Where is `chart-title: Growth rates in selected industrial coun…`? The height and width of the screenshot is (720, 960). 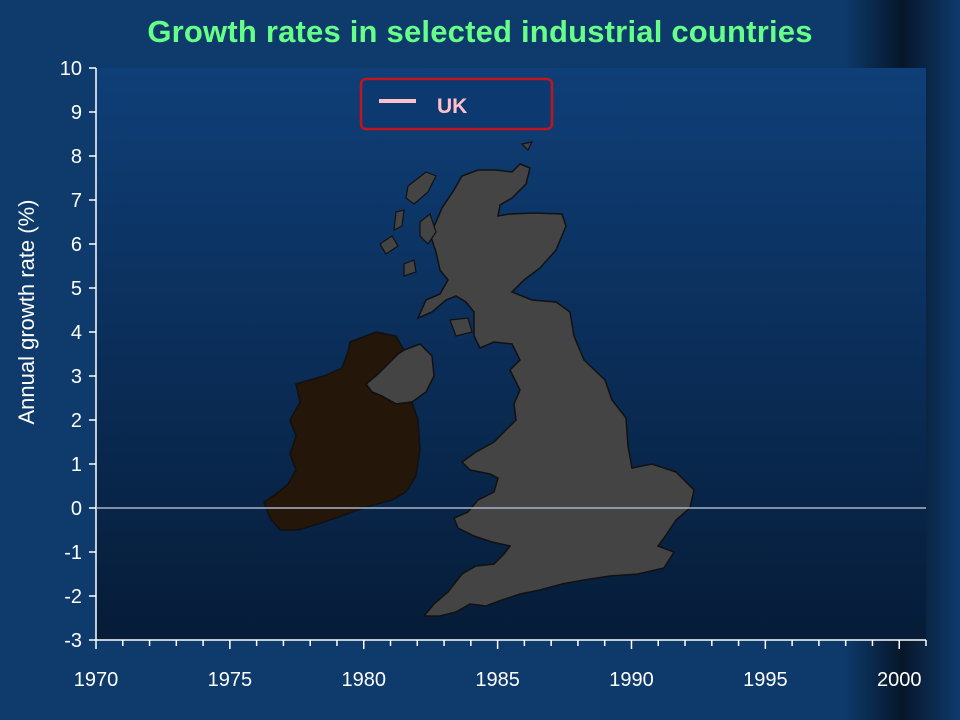
chart-title: Growth rates in selected industrial coun… is located at coordinates (480, 31).